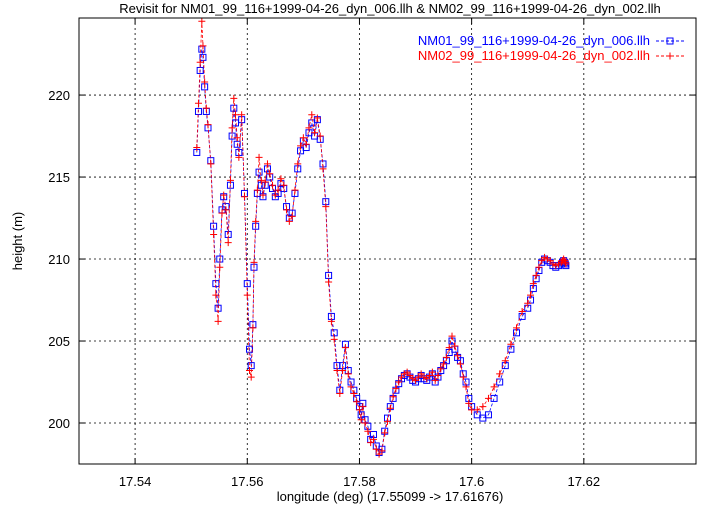 The image size is (721, 505). What do you see at coordinates (135, 481) in the screenshot?
I see `x-tick-label: 17.54` at bounding box center [135, 481].